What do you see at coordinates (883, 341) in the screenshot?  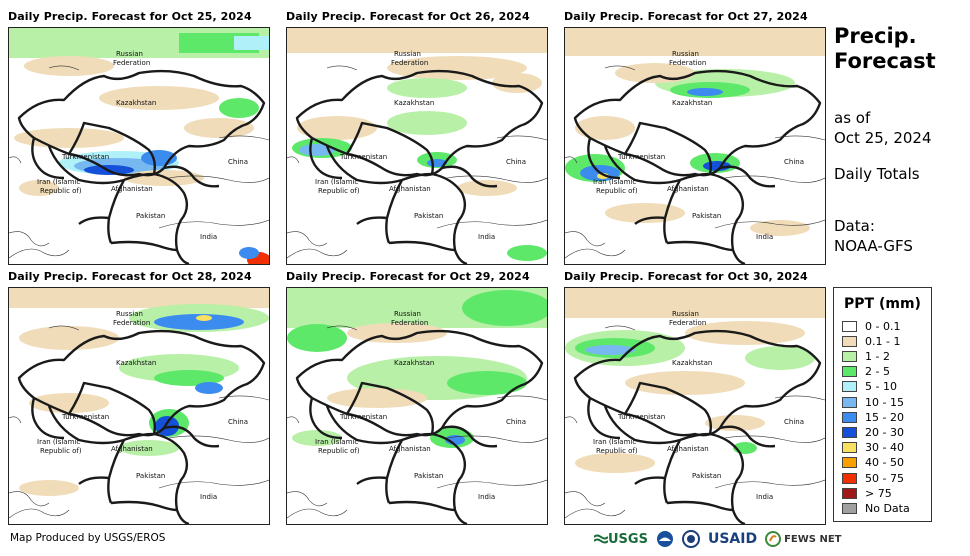 I see `legend-label: 0.1 - 1` at bounding box center [883, 341].